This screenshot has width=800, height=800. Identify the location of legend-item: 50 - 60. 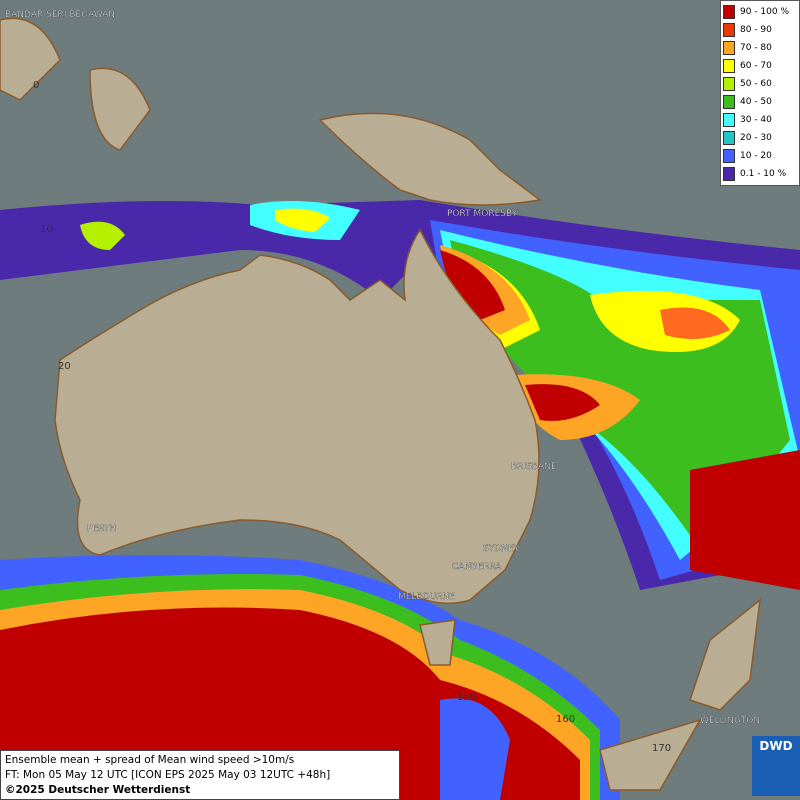
(760, 84).